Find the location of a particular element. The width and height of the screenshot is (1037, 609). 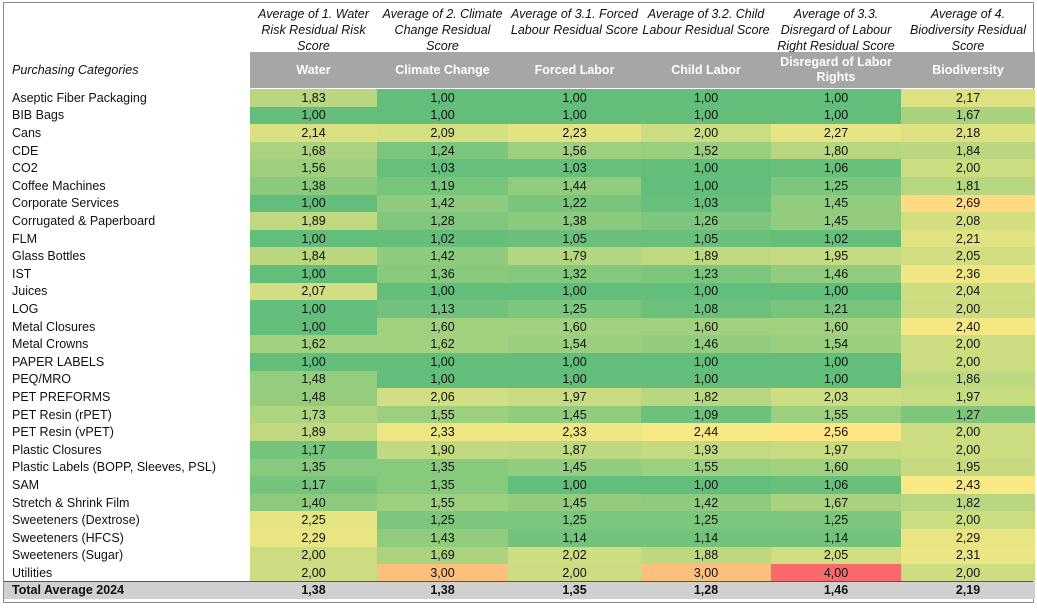

heatmap-cell: 1,26 is located at coordinates (706, 221).